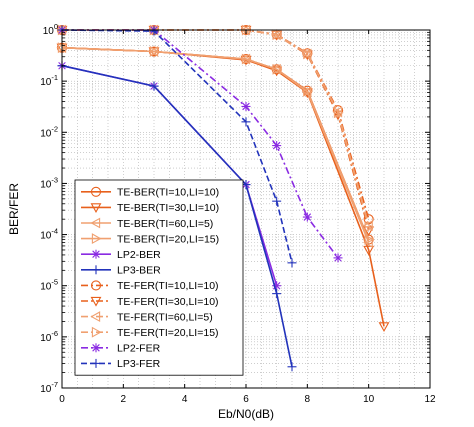 The height and width of the screenshot is (427, 474). I want to click on y-tick-label: 10⁻⁴, so click(49, 234).